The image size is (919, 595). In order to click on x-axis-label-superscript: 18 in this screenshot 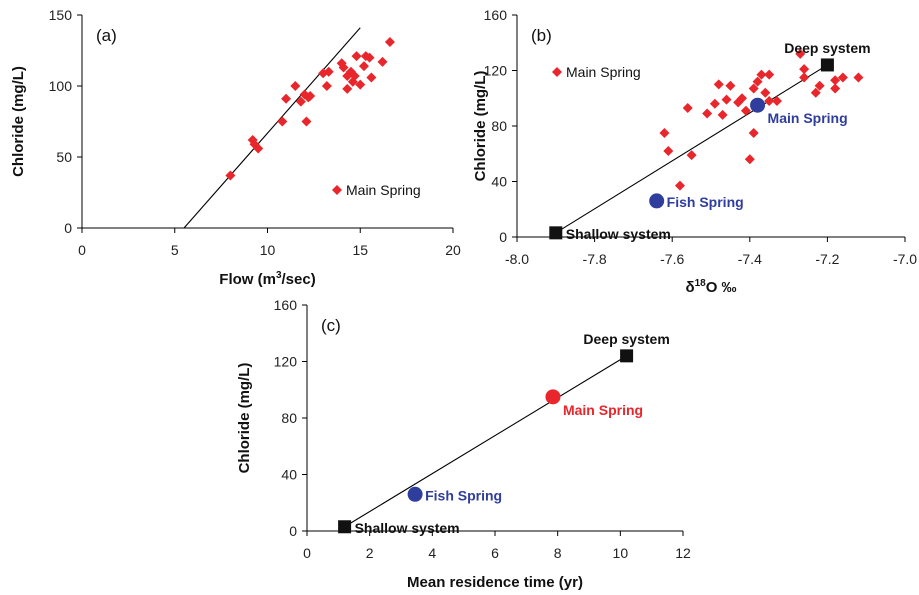, I will do `click(701, 283)`.